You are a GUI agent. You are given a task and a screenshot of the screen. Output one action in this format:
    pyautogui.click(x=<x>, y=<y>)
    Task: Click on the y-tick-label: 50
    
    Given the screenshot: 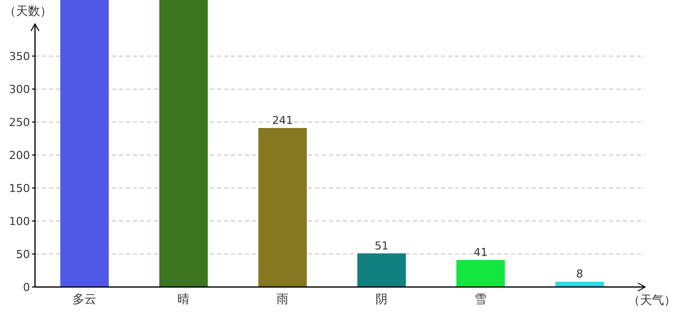 What is the action you would take?
    pyautogui.click(x=23, y=255)
    